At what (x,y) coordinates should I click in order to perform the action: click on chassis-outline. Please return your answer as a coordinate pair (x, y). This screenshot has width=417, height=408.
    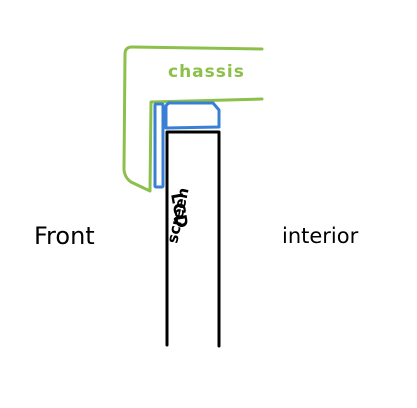
    Looking at the image, I should click on (193, 119).